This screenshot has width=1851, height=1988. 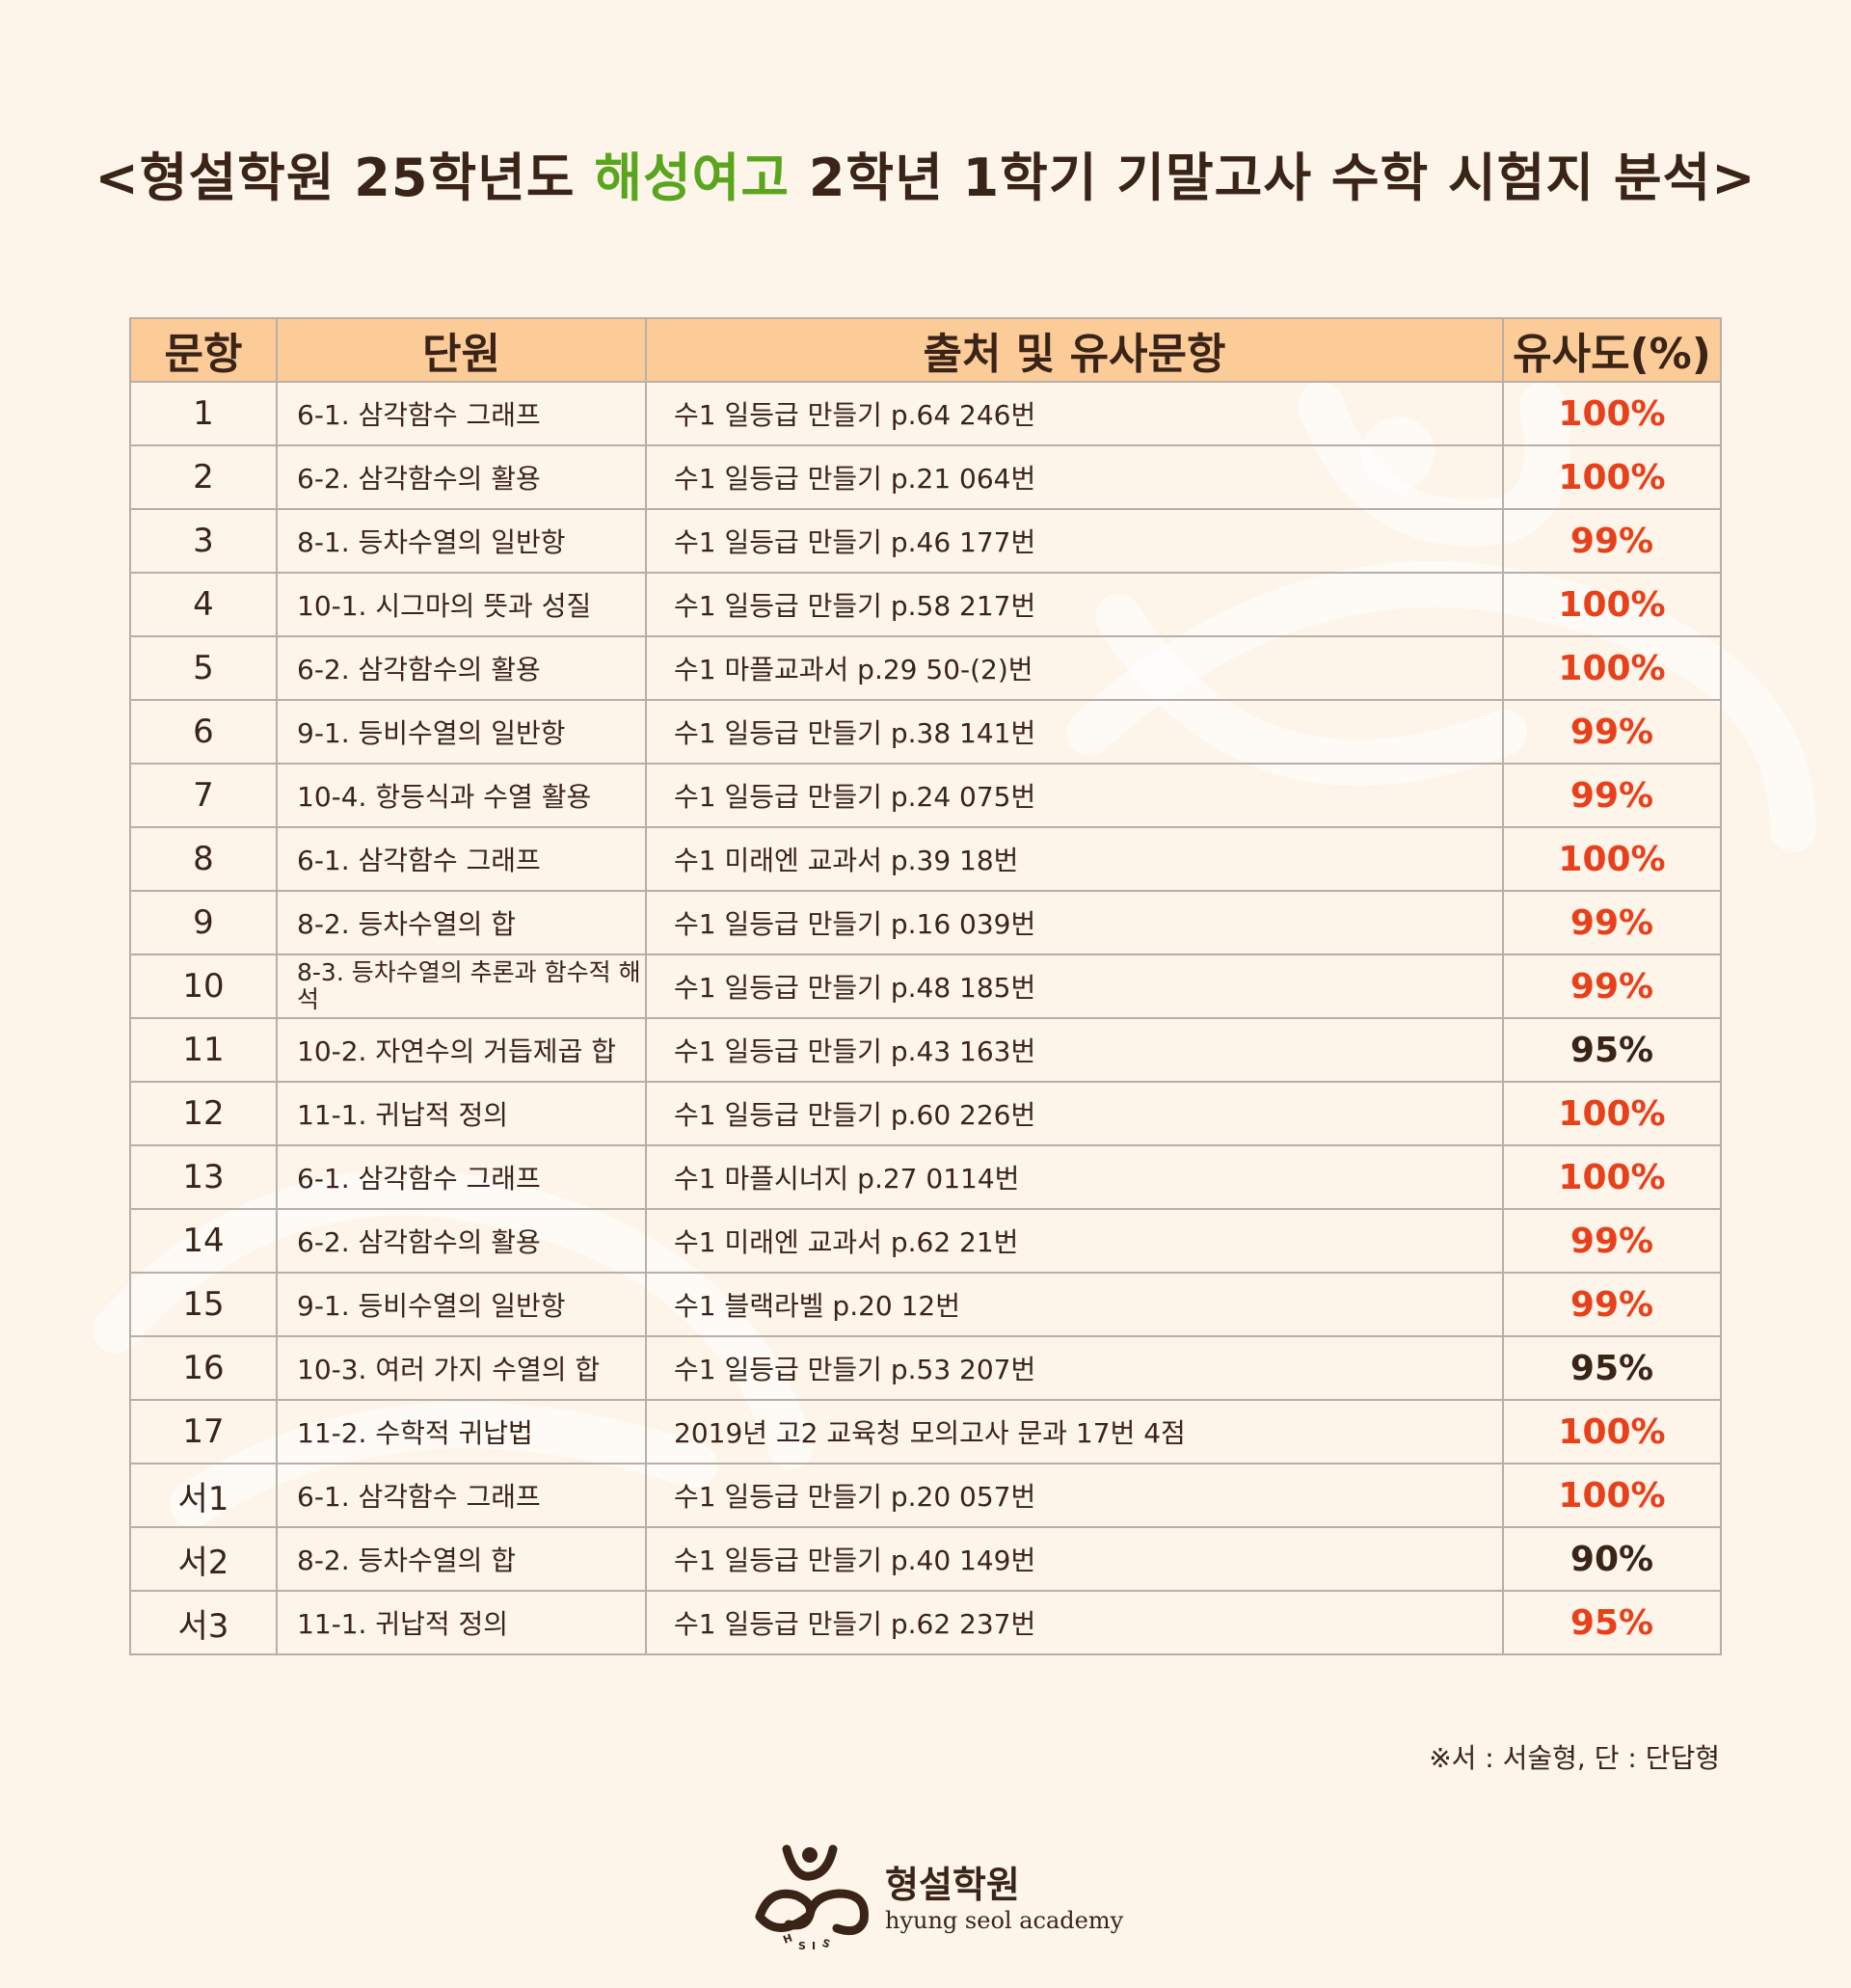 I want to click on table-row: 5 6-2. 삼각함수의 활용 수1 마플교과서 p.29 50-(2)번 100%, so click(x=925, y=668).